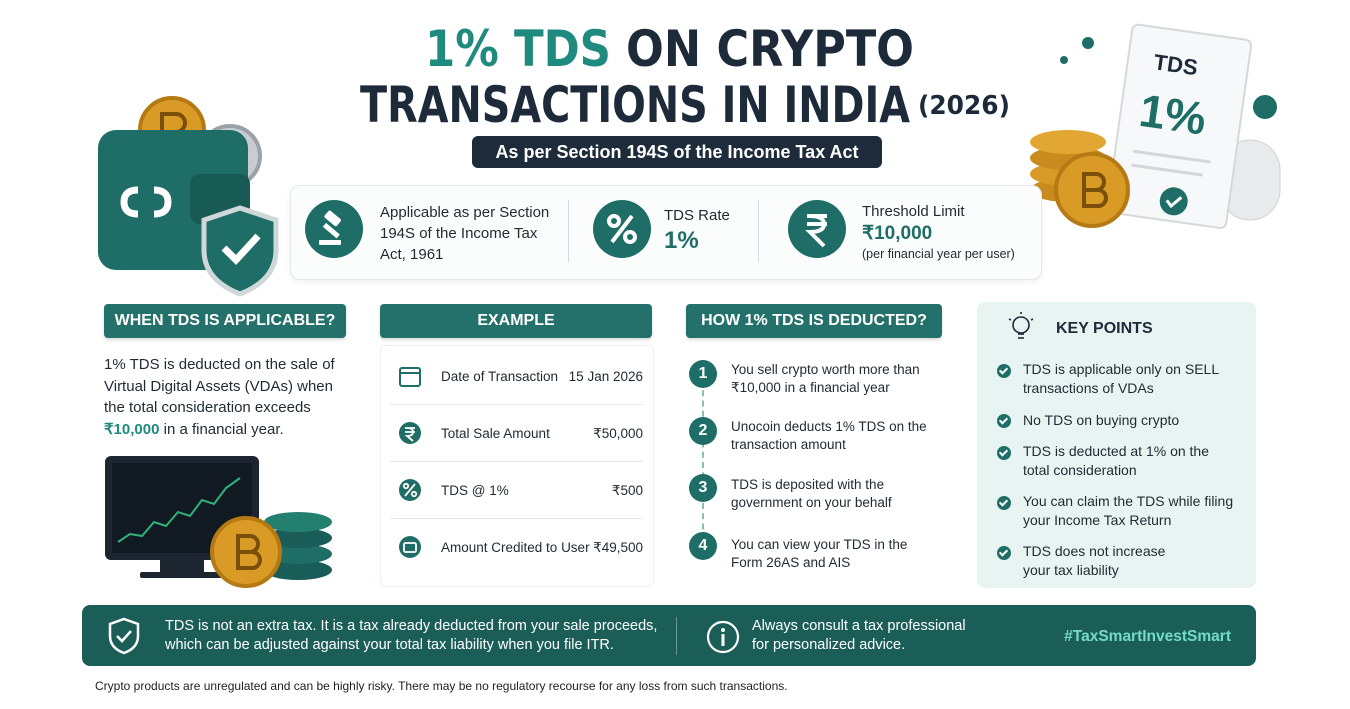 This screenshot has width=1350, height=709. I want to click on doc-check-mark, so click(1174, 202).